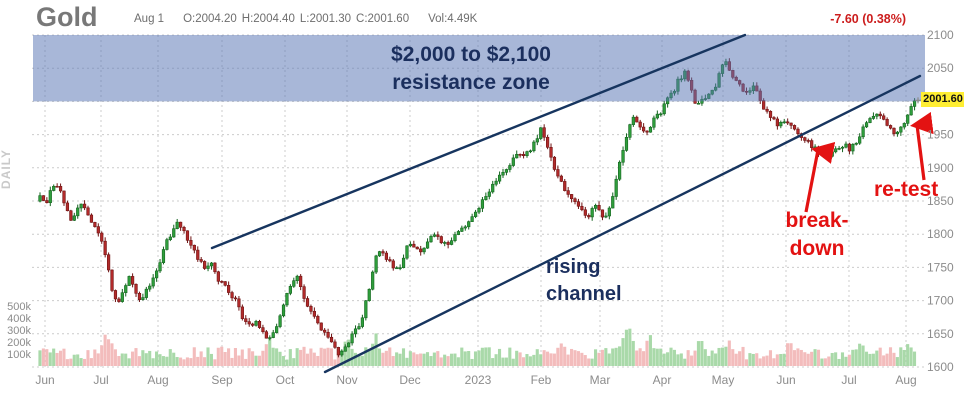 The width and height of the screenshot is (964, 401). What do you see at coordinates (453, 19) in the screenshot?
I see `quote-volume: Vol:4.49K` at bounding box center [453, 19].